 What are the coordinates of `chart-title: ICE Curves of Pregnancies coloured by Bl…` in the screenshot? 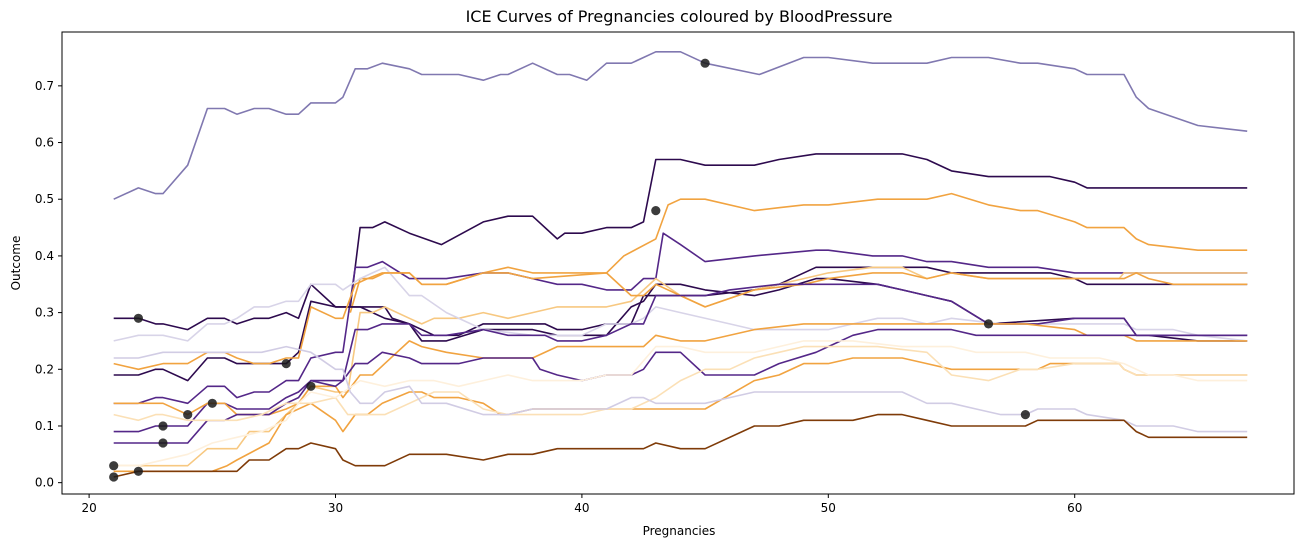 It's located at (679, 16).